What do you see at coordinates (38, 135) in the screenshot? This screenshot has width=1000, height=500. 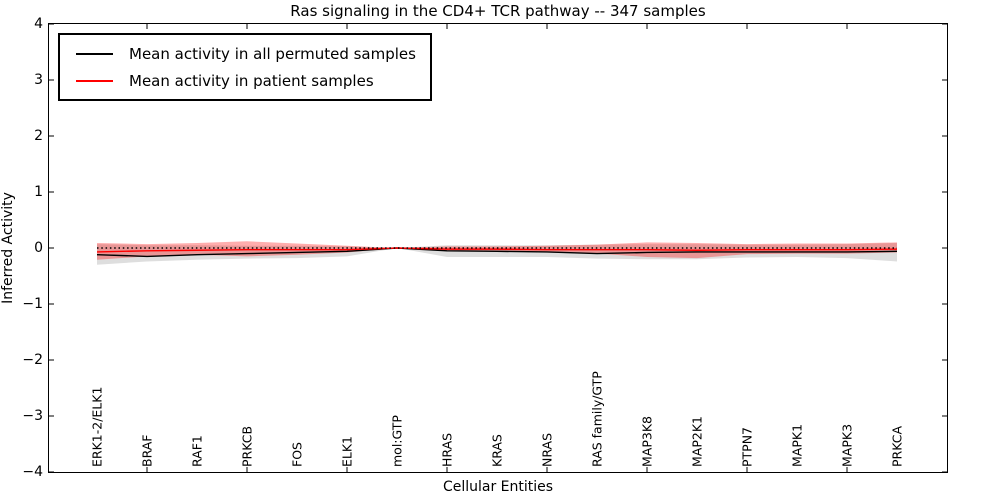 I see `y-tick-label: 2` at bounding box center [38, 135].